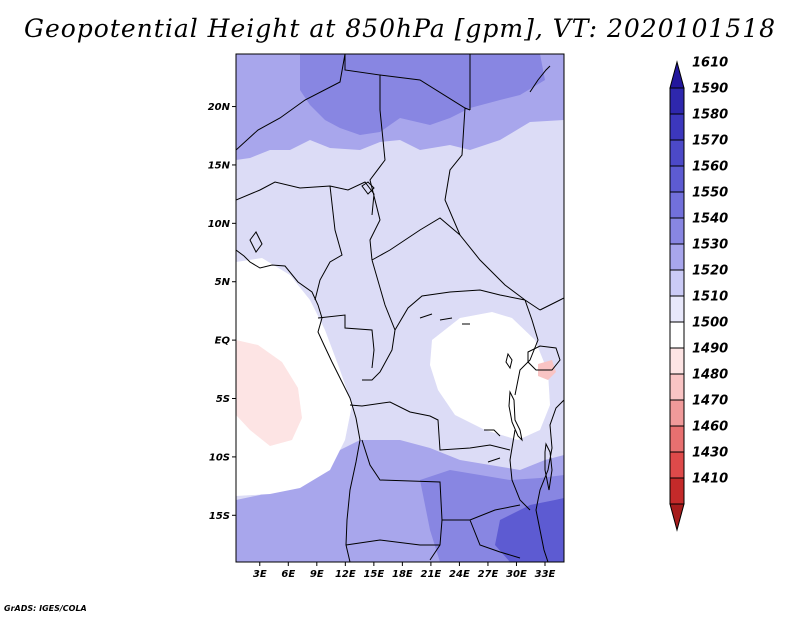  What do you see at coordinates (219, 107) in the screenshot?
I see `lat-tick-label: 20N` at bounding box center [219, 107].